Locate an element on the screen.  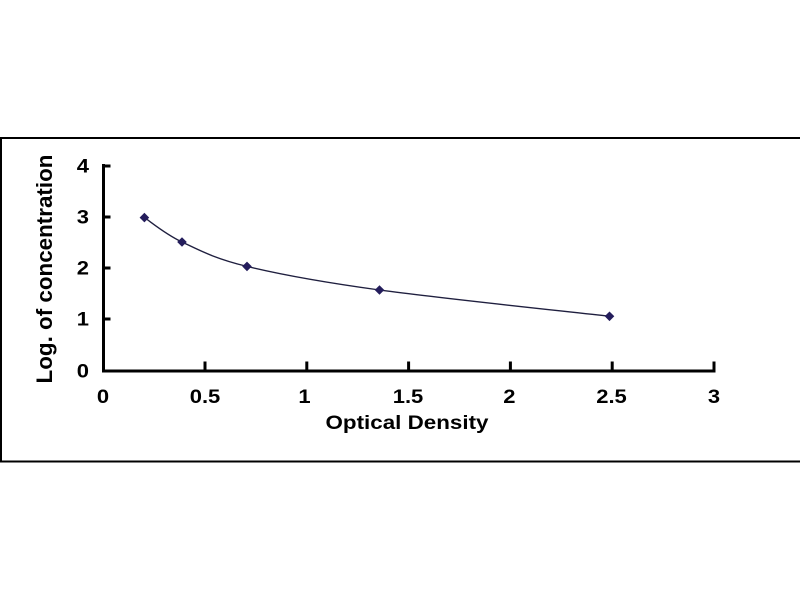
svg-text: 2.5 is located at coordinates (611, 396).